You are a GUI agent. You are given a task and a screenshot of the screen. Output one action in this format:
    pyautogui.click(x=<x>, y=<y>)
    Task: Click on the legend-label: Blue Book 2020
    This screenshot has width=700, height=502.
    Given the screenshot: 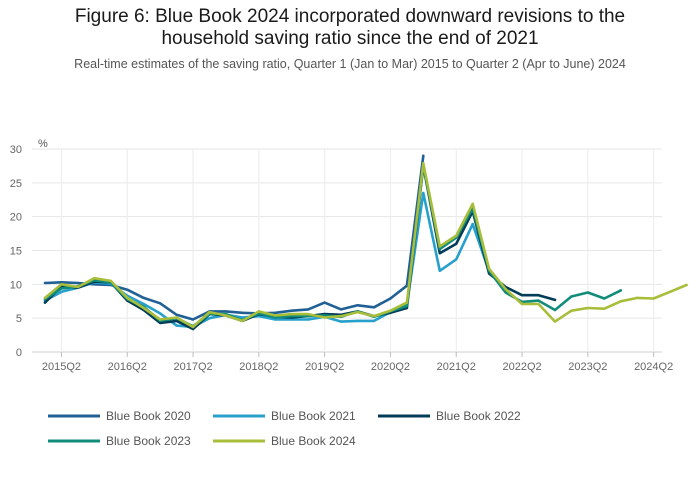 What is the action you would take?
    pyautogui.click(x=148, y=416)
    